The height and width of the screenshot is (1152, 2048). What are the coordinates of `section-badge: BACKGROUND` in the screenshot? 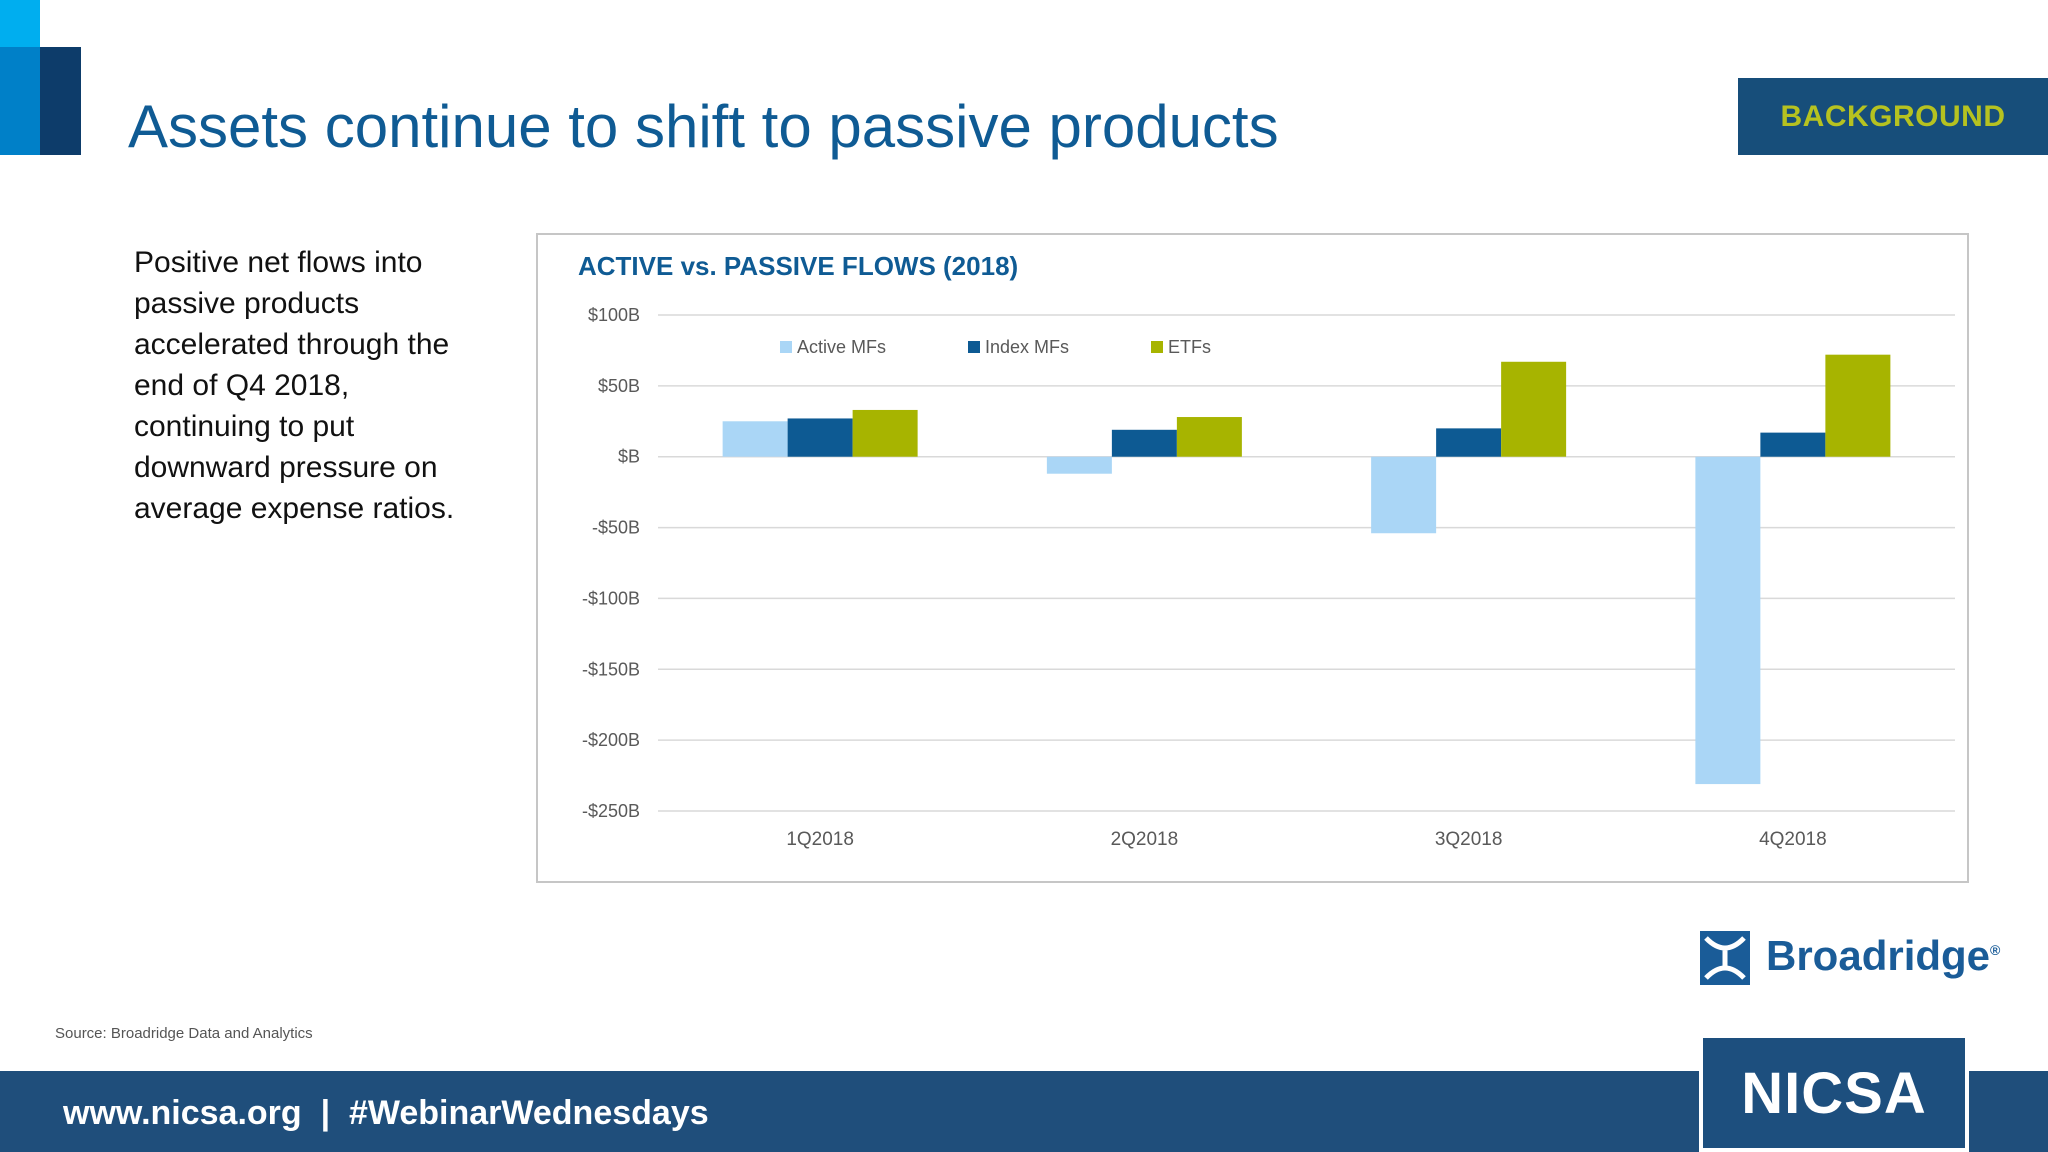 It's located at (1893, 116).